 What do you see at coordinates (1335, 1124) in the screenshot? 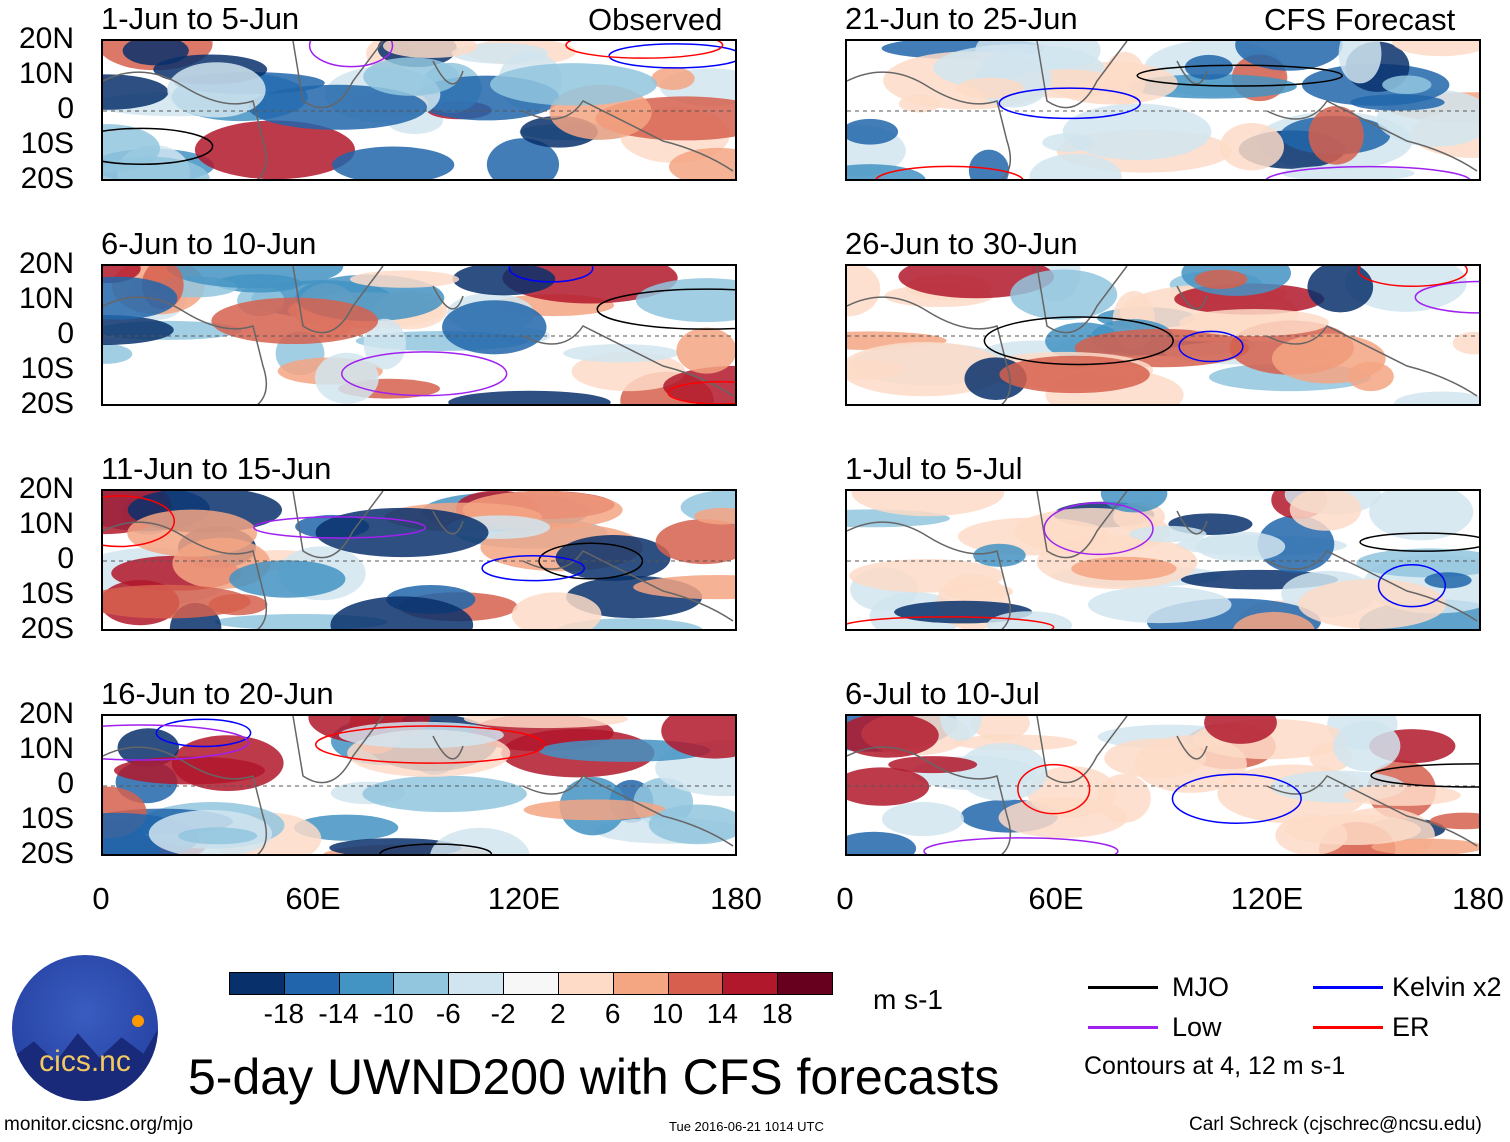
I see `author: Carl Schreck (cjschrec@ncsu.edu)` at bounding box center [1335, 1124].